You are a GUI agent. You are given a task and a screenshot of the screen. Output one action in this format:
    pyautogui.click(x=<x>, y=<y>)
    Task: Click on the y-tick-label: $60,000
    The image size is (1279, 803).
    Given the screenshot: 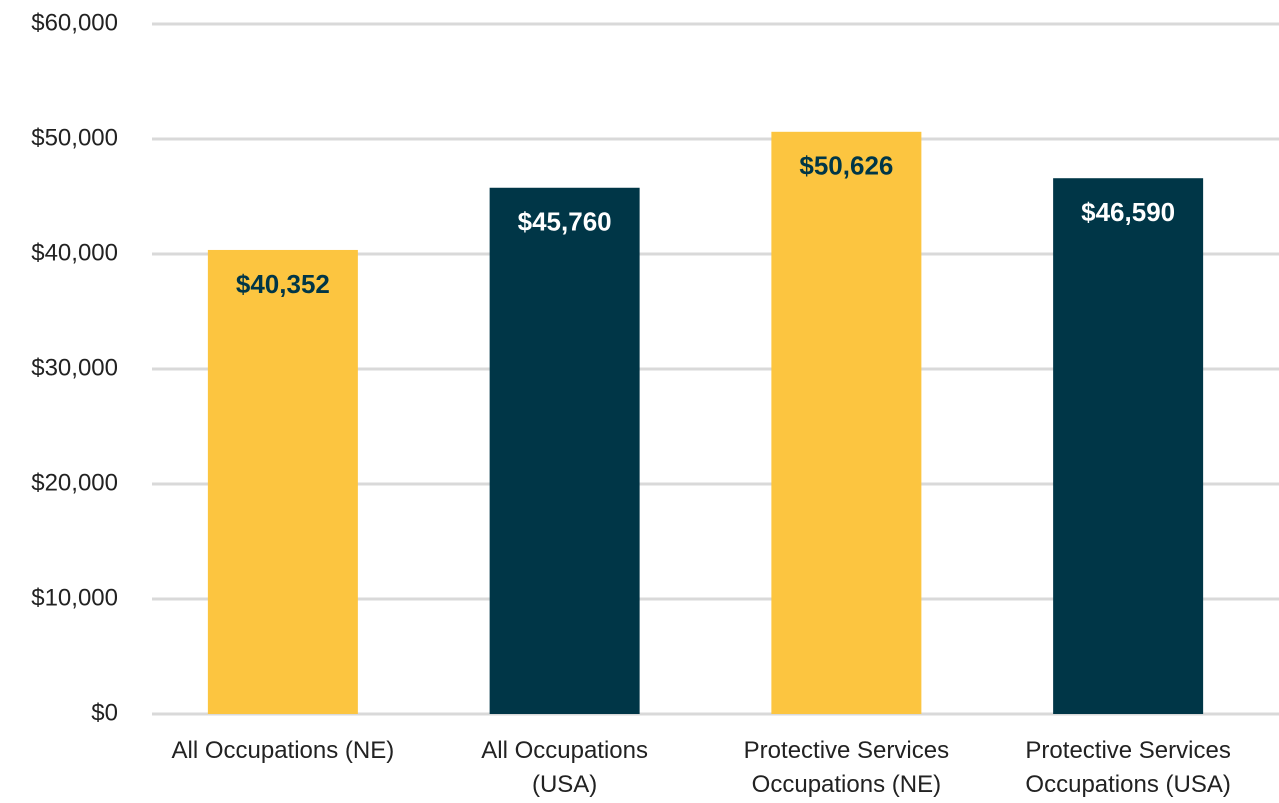 What is the action you would take?
    pyautogui.click(x=74, y=22)
    